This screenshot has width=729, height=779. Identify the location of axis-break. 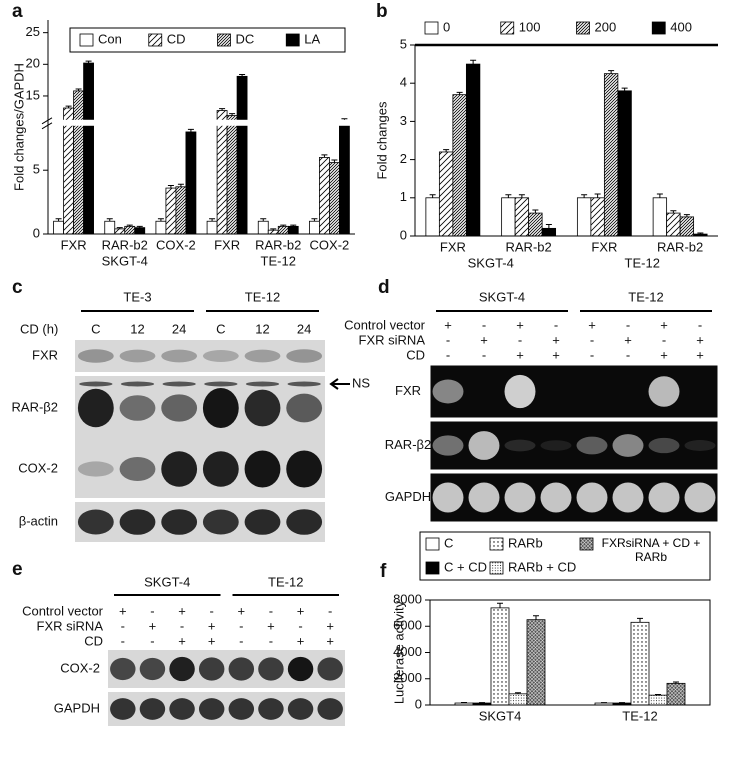
(199, 122).